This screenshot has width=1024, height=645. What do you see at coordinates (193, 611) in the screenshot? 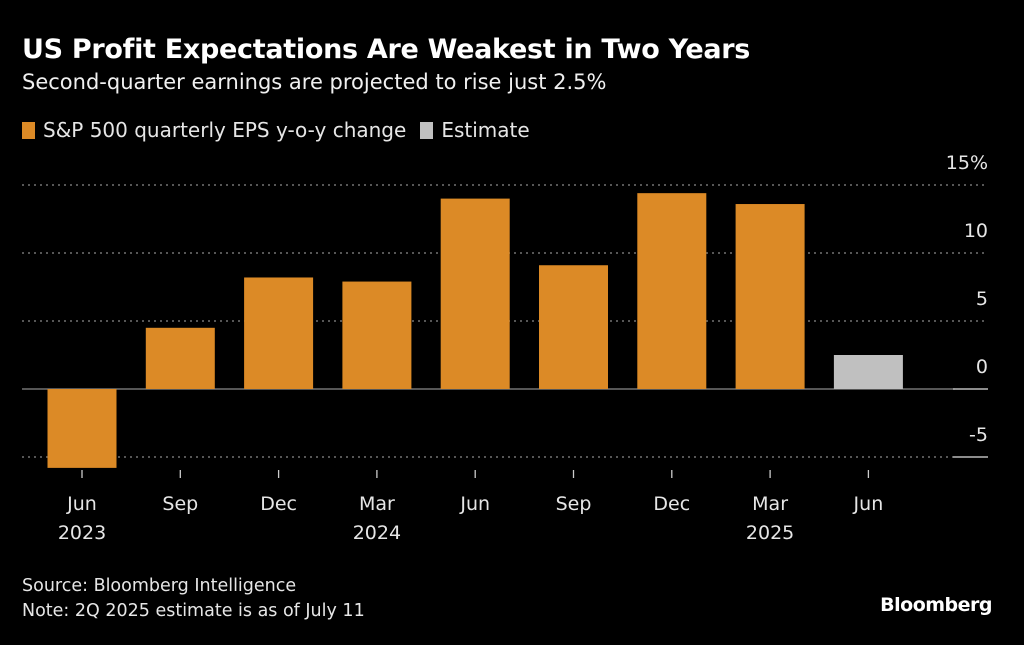
I see `note-text: Note: 2Q 2025 estimate is as of July 11` at bounding box center [193, 611].